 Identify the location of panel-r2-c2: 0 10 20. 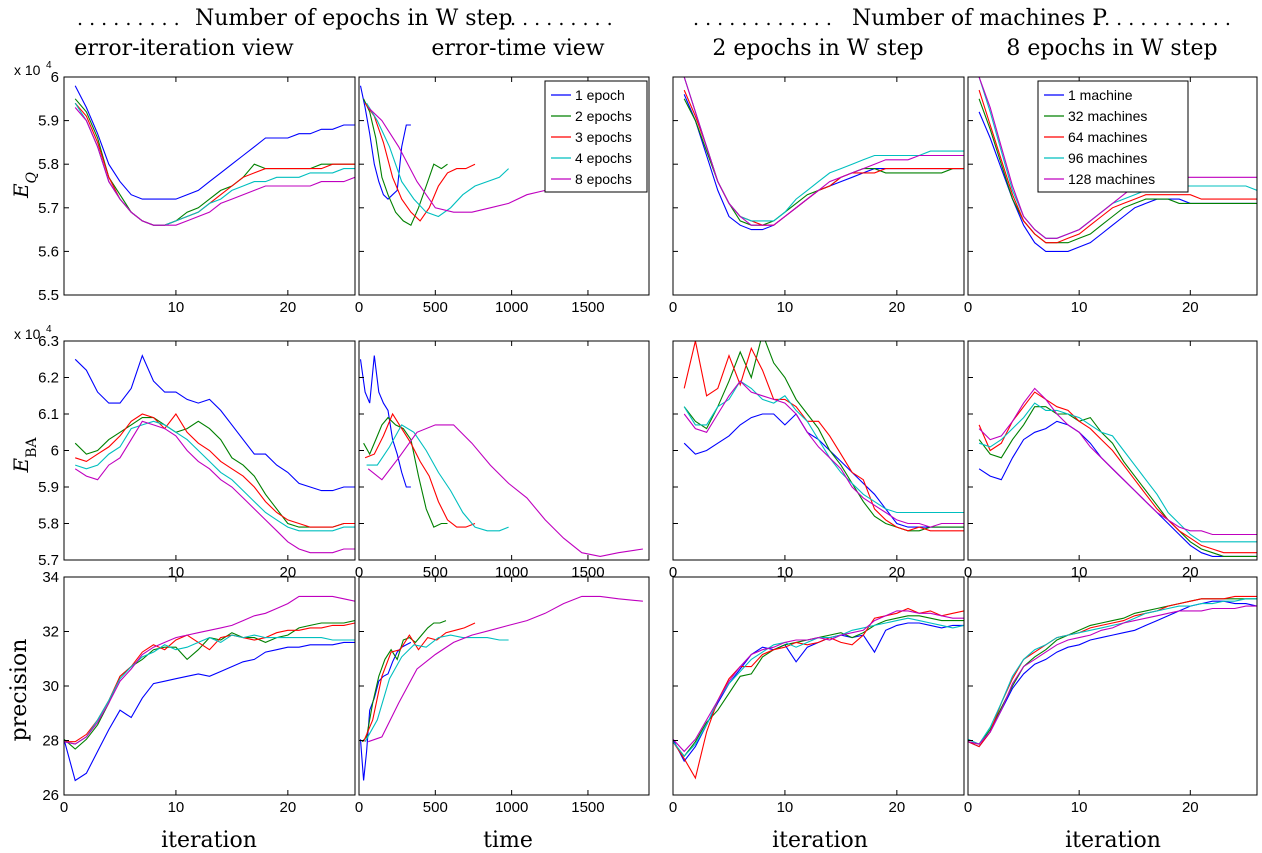
(817, 696).